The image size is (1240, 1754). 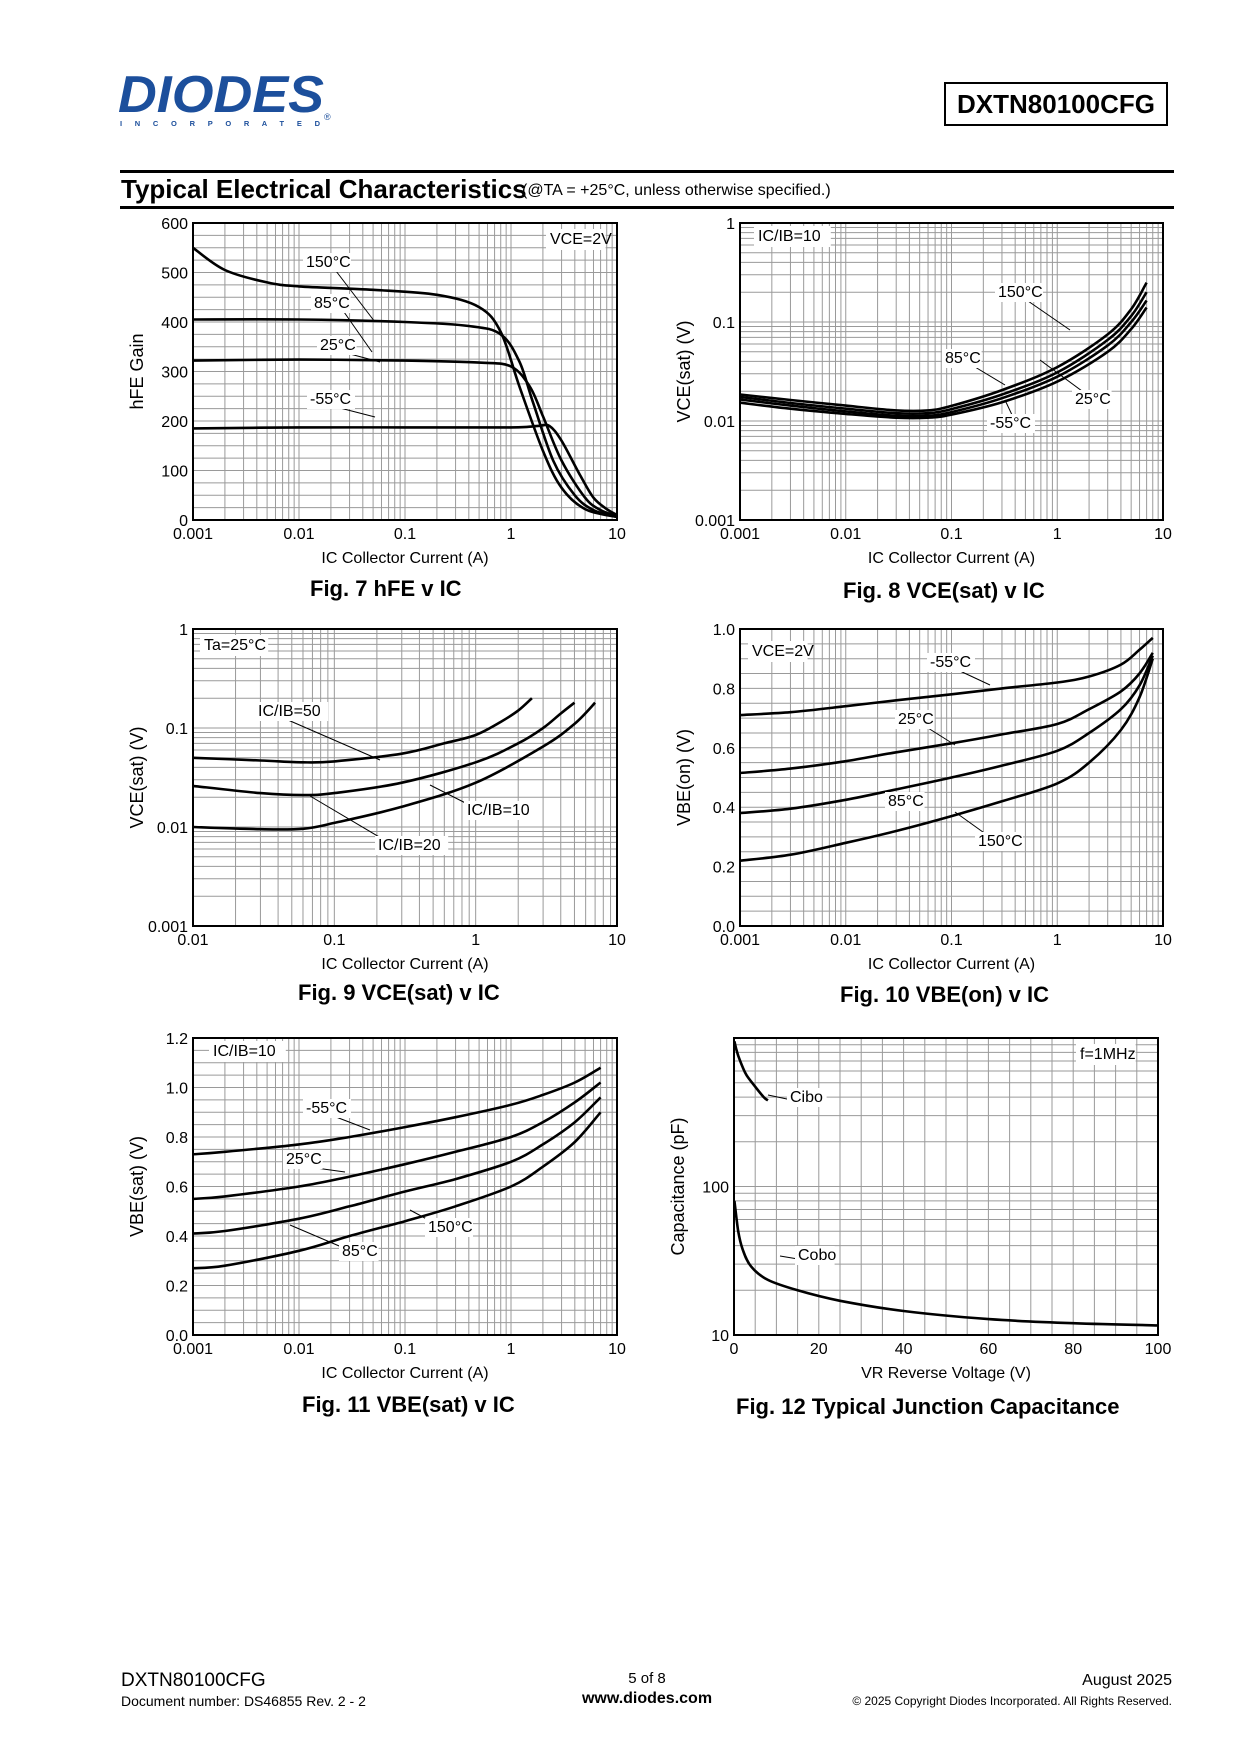 What do you see at coordinates (324, 189) in the screenshot?
I see `section-title: Typical Electrical Characteristics` at bounding box center [324, 189].